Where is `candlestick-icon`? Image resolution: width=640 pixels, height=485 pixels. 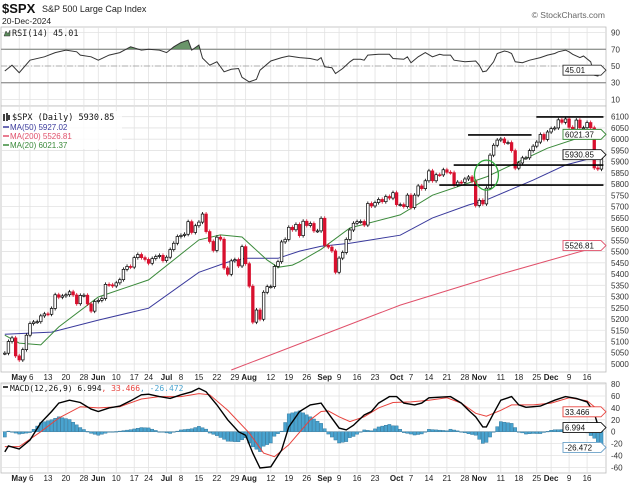
candlestick-icon is located at coordinates (6, 117).